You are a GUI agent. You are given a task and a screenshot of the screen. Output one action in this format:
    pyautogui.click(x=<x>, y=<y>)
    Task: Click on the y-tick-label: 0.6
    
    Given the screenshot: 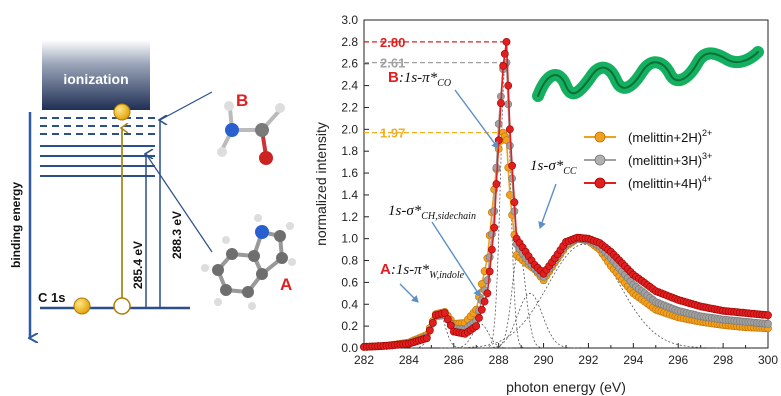 What is the action you would take?
    pyautogui.click(x=349, y=282)
    